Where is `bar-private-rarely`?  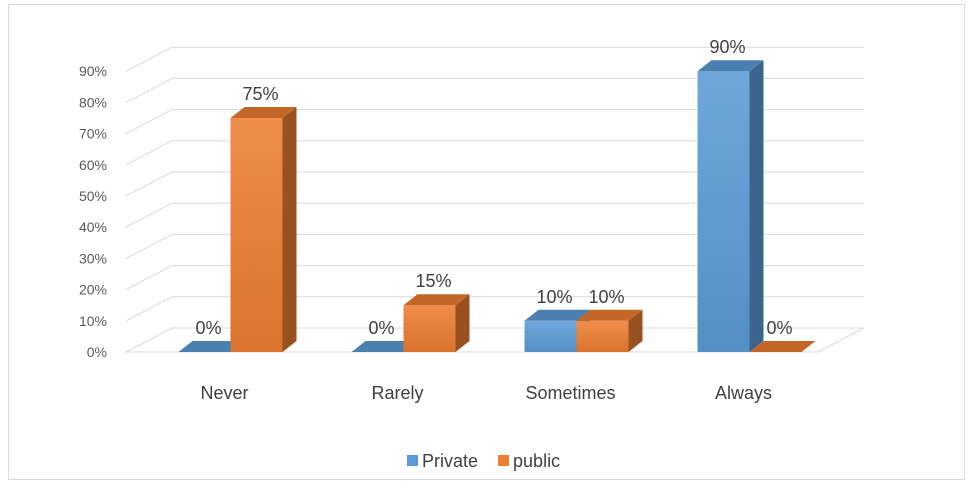
bar-private-rarely is located at coordinates (384, 346).